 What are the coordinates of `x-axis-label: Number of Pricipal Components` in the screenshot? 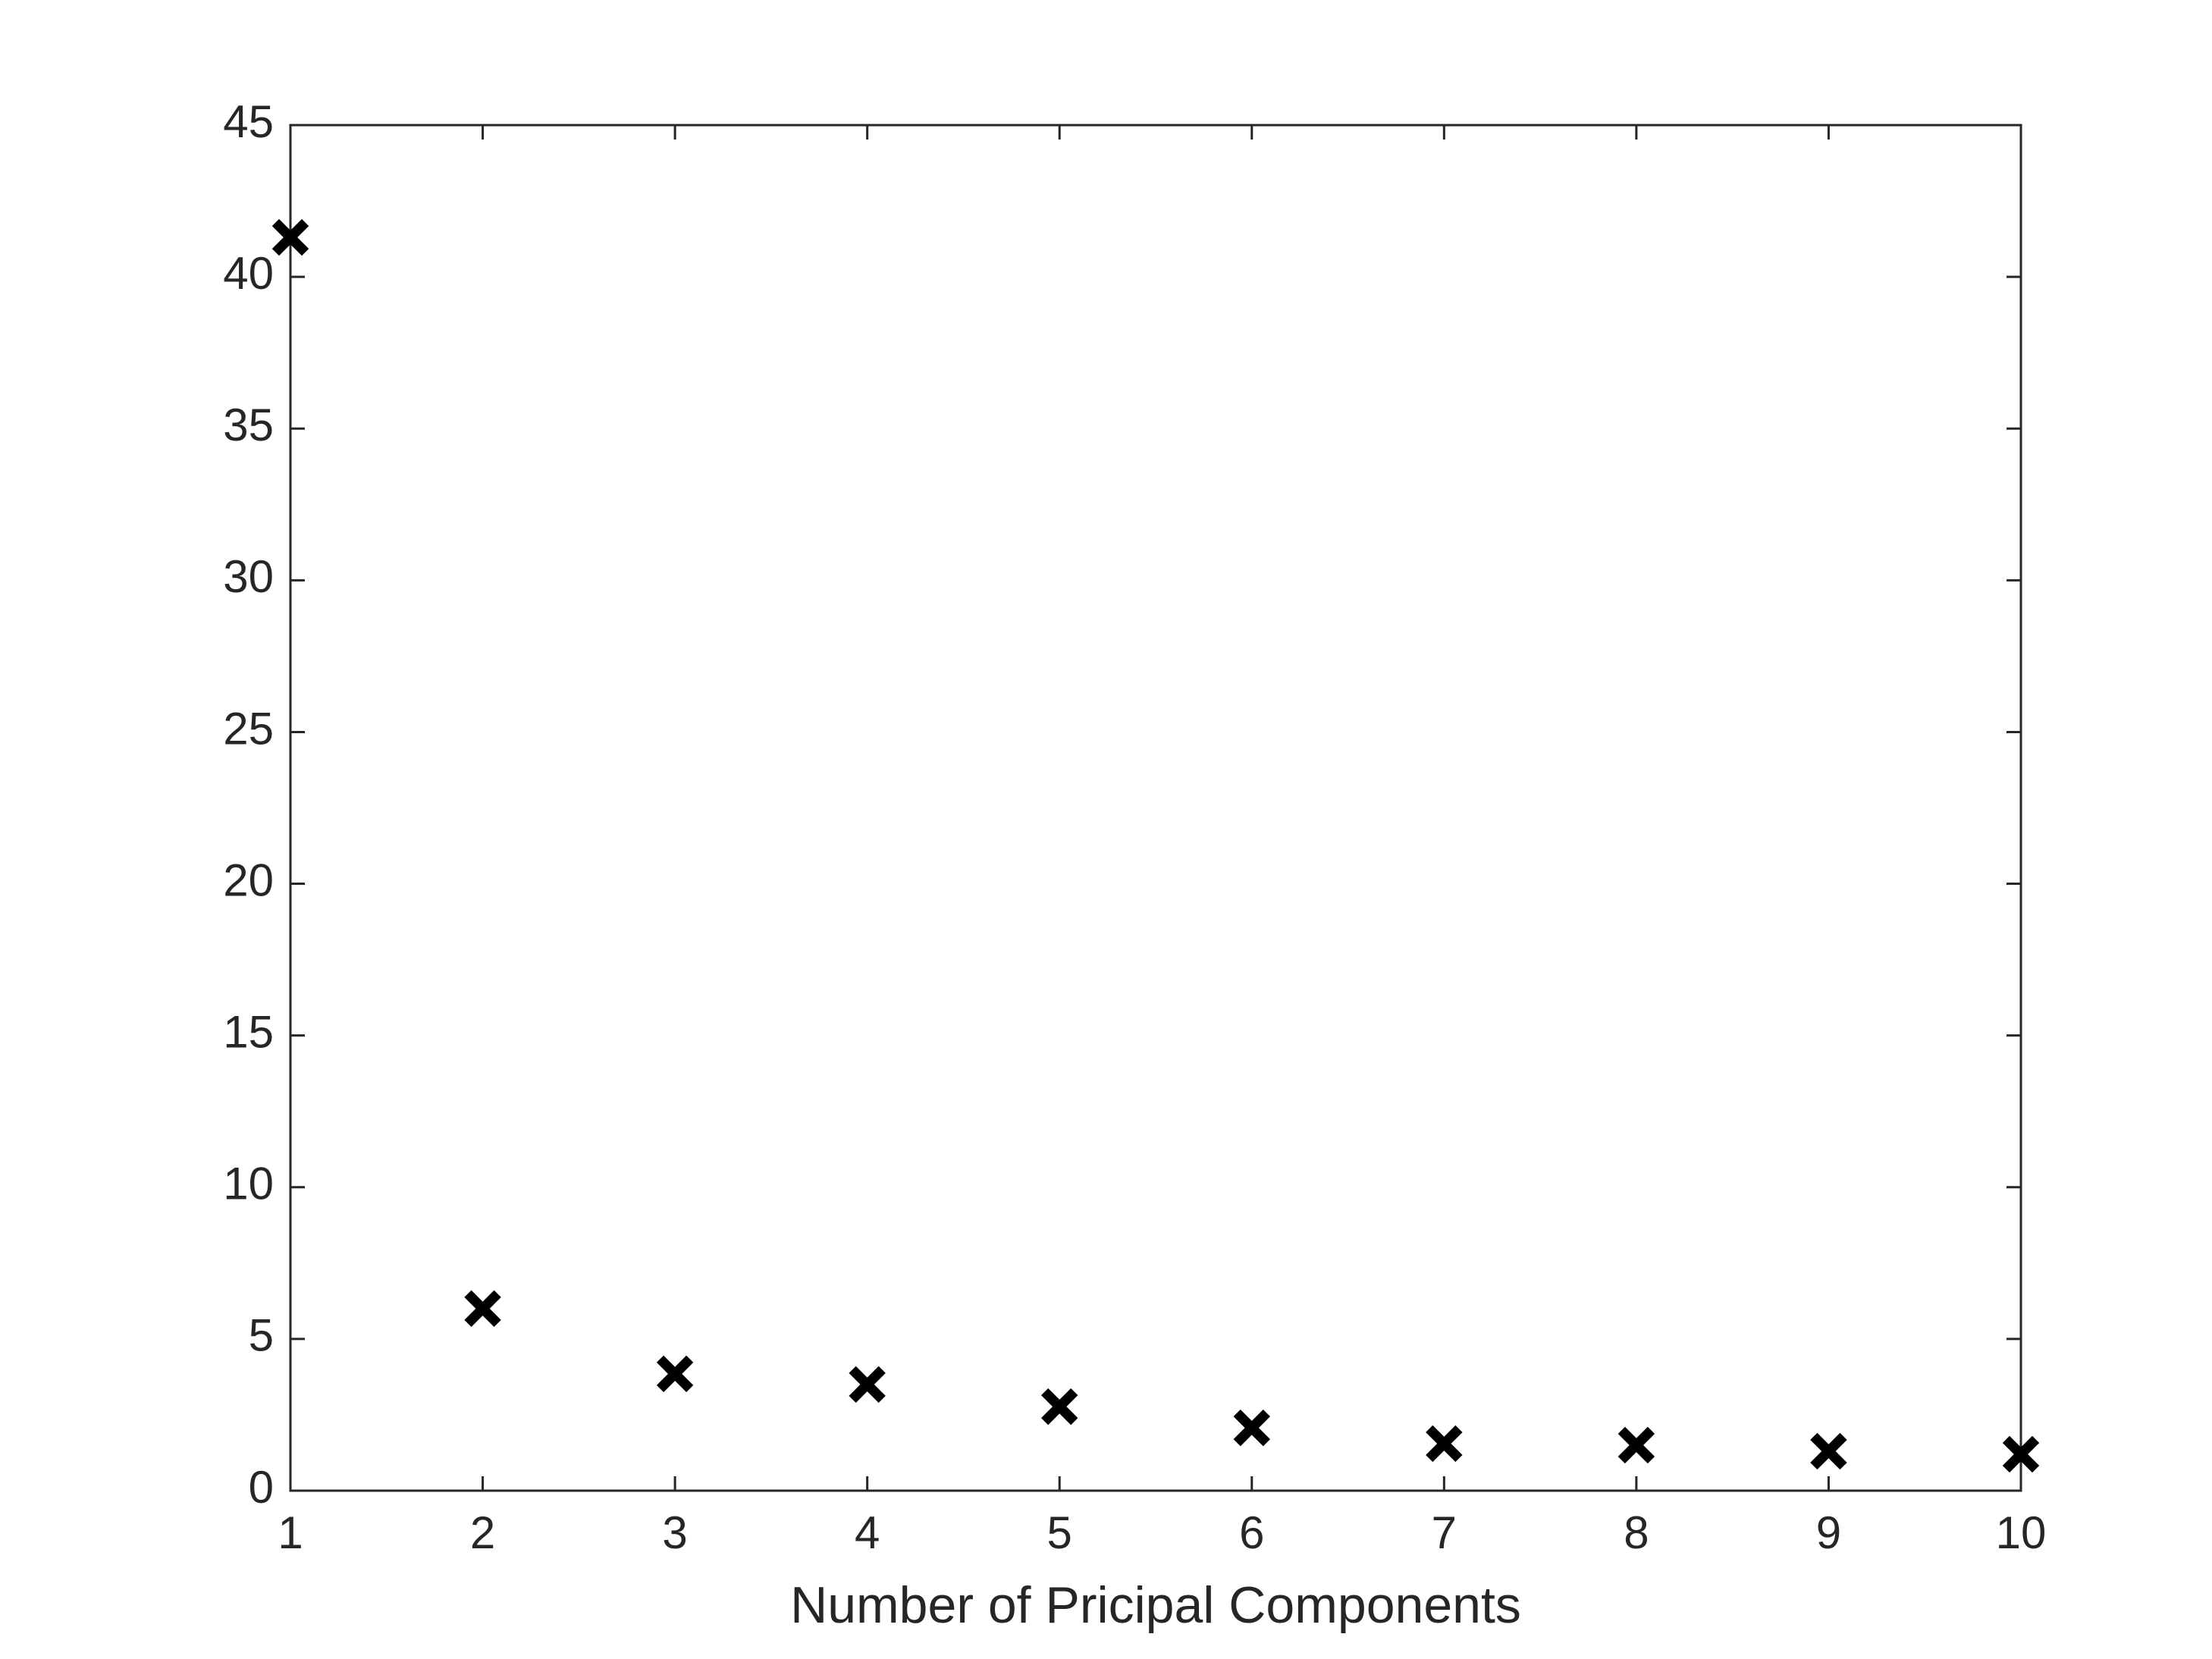 It's located at (1155, 1605).